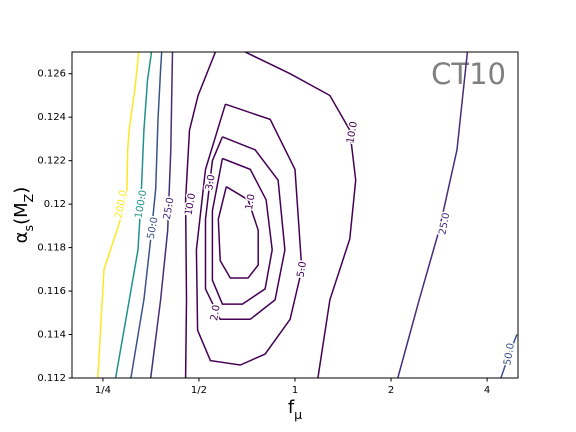  Describe the element at coordinates (199, 390) in the screenshot. I see `x-tick-label: 1/2` at that location.